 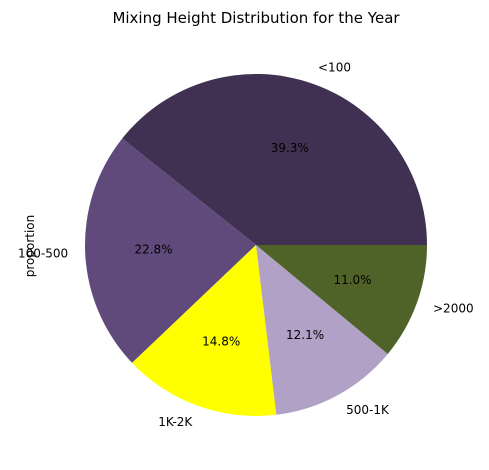 What do you see at coordinates (352, 280) in the screenshot?
I see `value-label-gt2000: 11.0%` at bounding box center [352, 280].